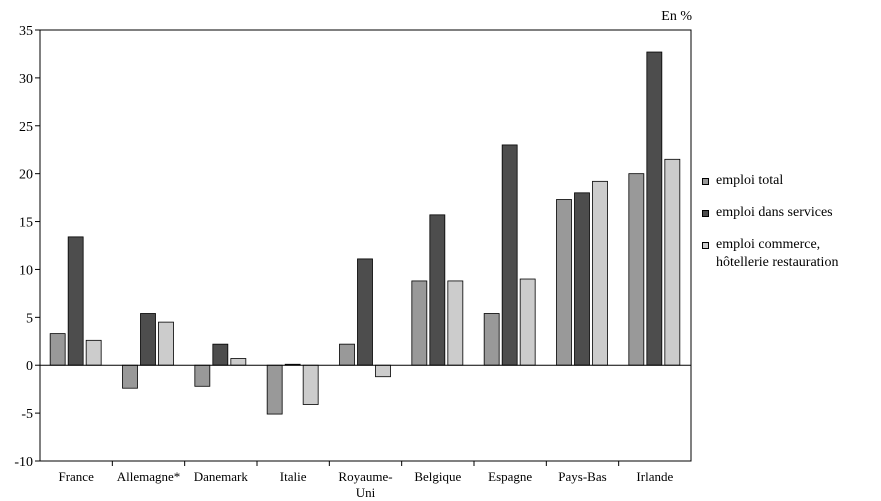  What do you see at coordinates (27, 414) in the screenshot?
I see `y-tick-label: -5` at bounding box center [27, 414].